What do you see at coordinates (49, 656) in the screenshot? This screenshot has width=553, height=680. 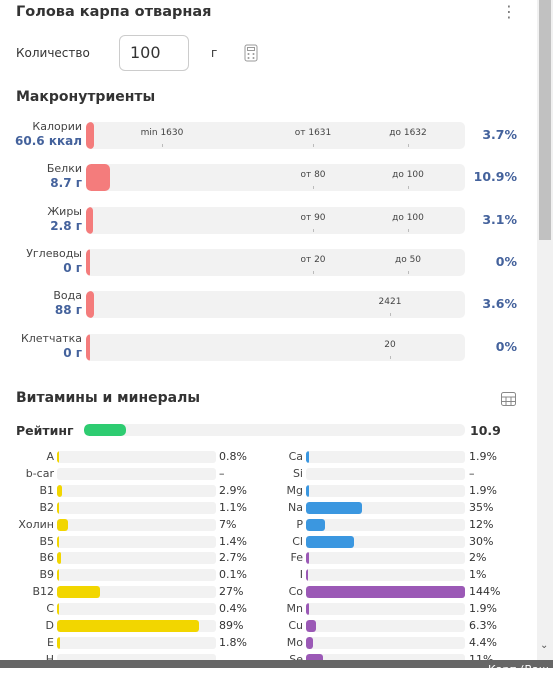 I see `micro-name: H` at bounding box center [49, 656].